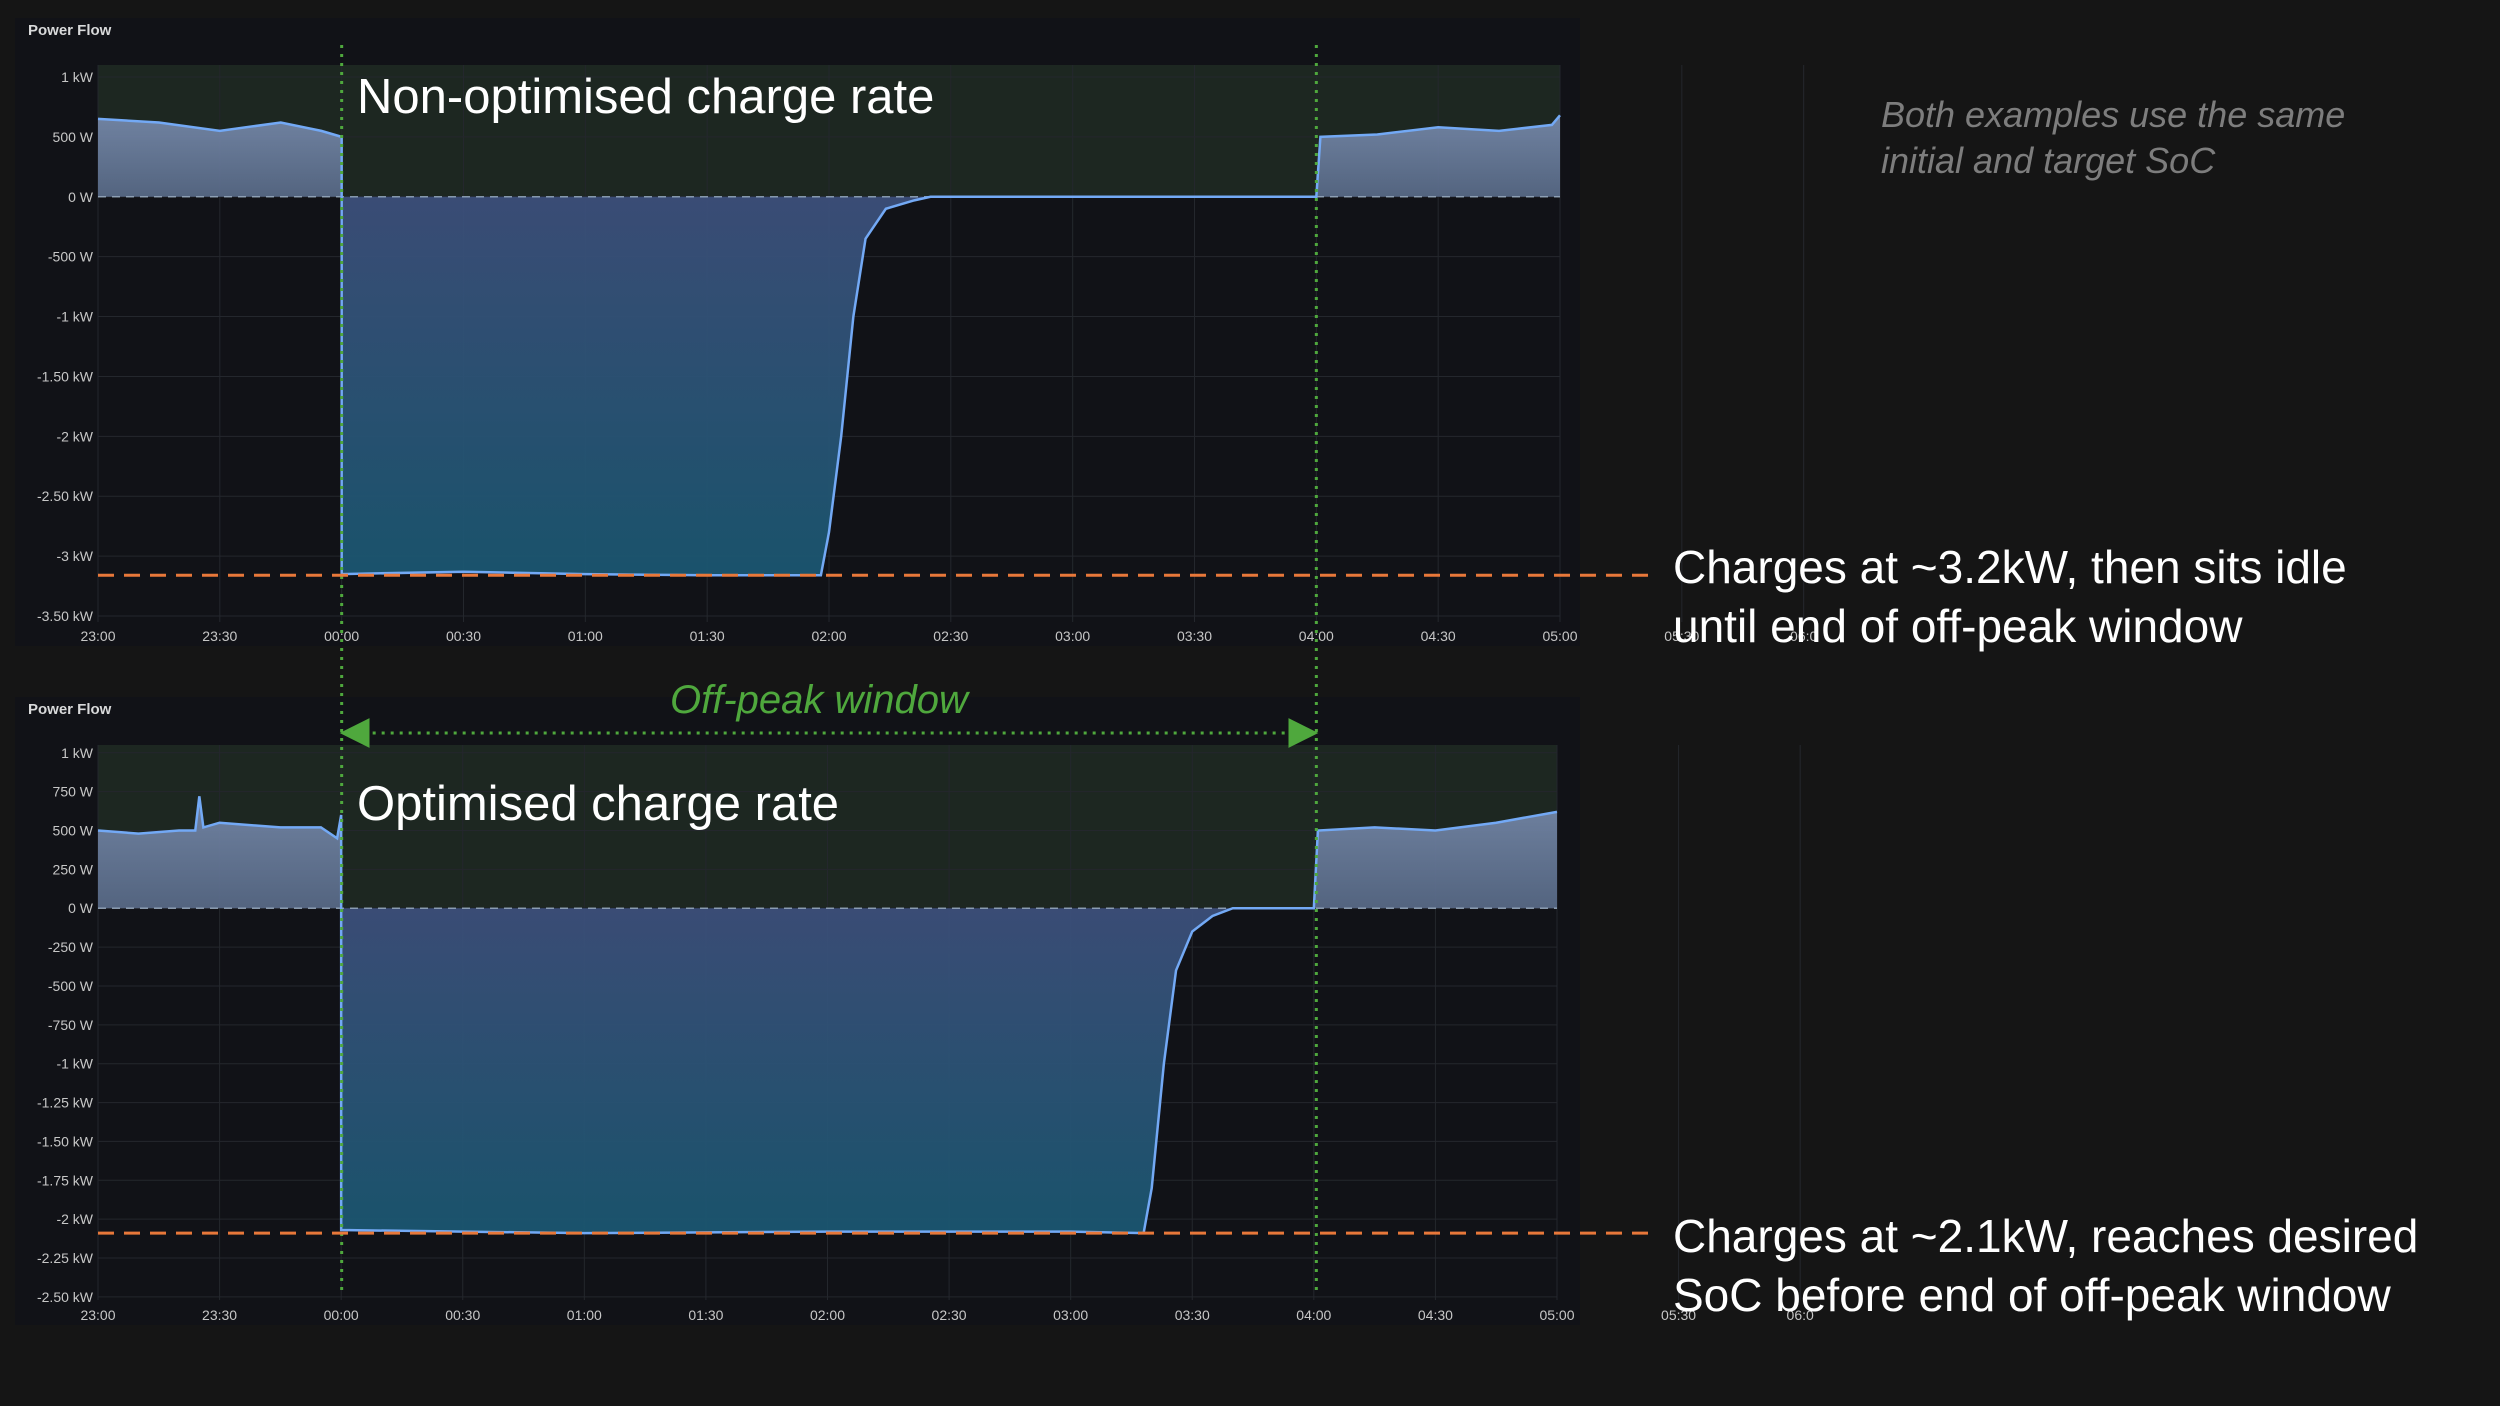 This screenshot has height=1406, width=2500. I want to click on callout-2-line-1: Charges at ~2.1kW, reaches desired, so click(2045, 1236).